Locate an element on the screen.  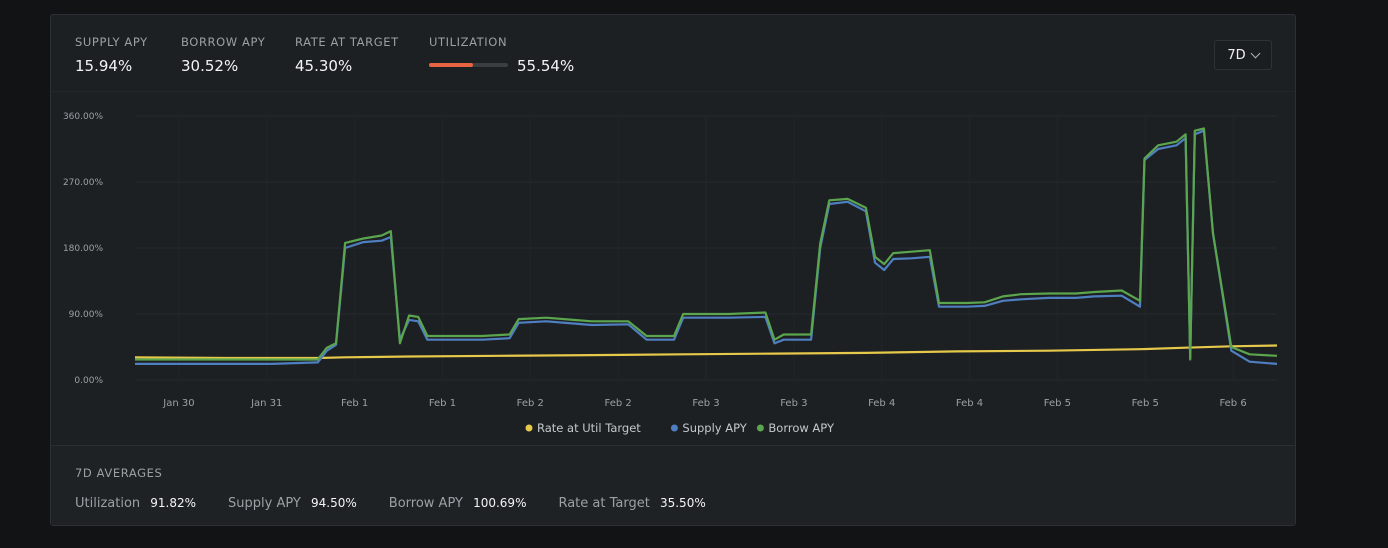
averages-title: 7D AVERAGES is located at coordinates (119, 473).